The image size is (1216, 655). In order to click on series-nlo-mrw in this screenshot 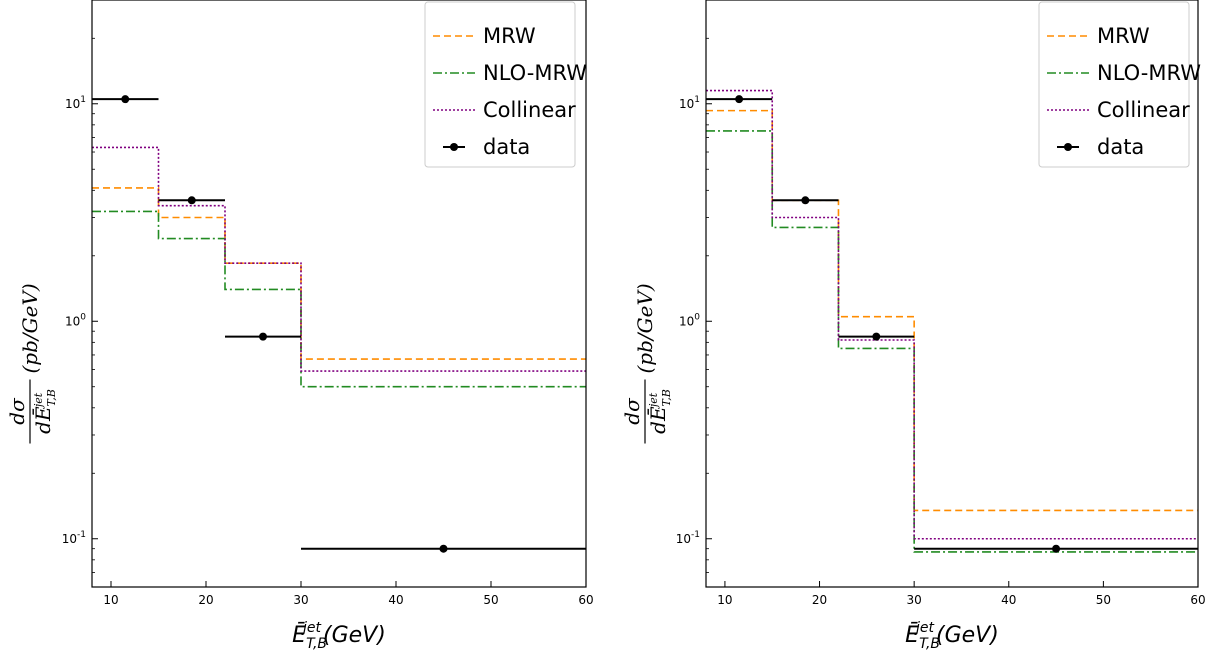, I will do `click(339, 299)`.